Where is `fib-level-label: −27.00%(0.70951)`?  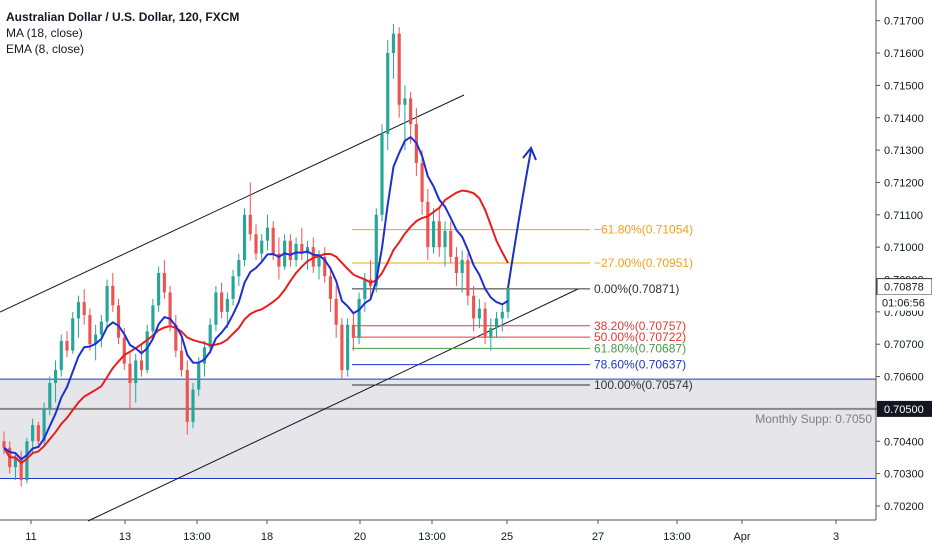
fib-level-label: −27.00%(0.70951) is located at coordinates (643, 263).